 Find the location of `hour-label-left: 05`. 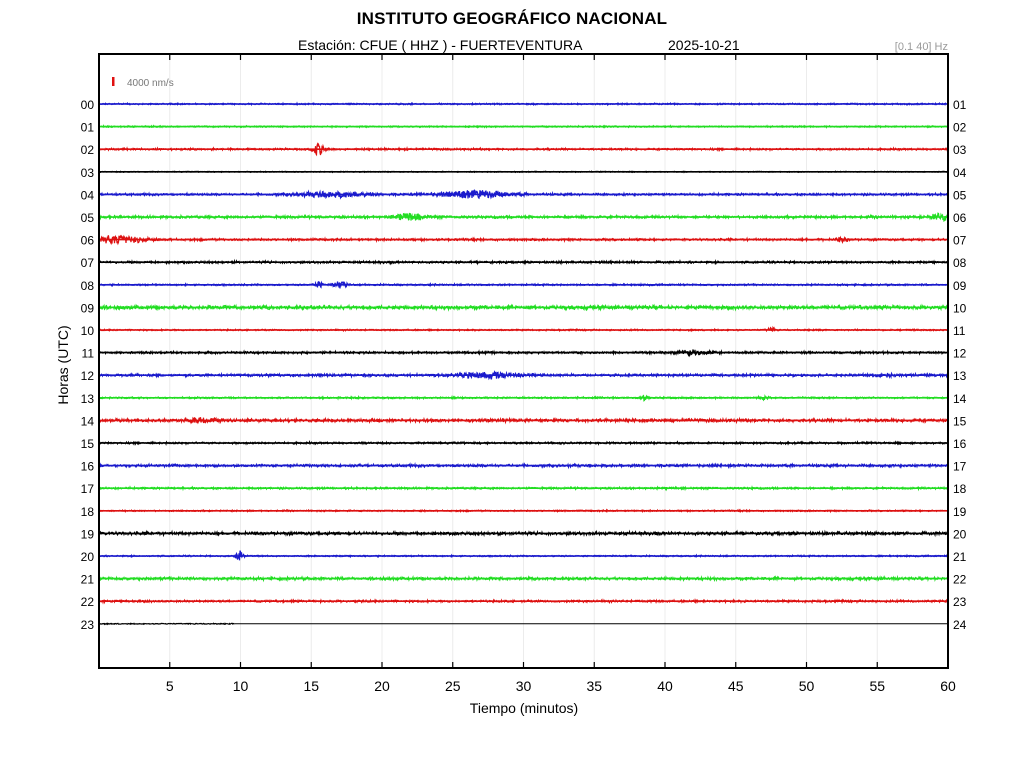

hour-label-left: 05 is located at coordinates (88, 218).